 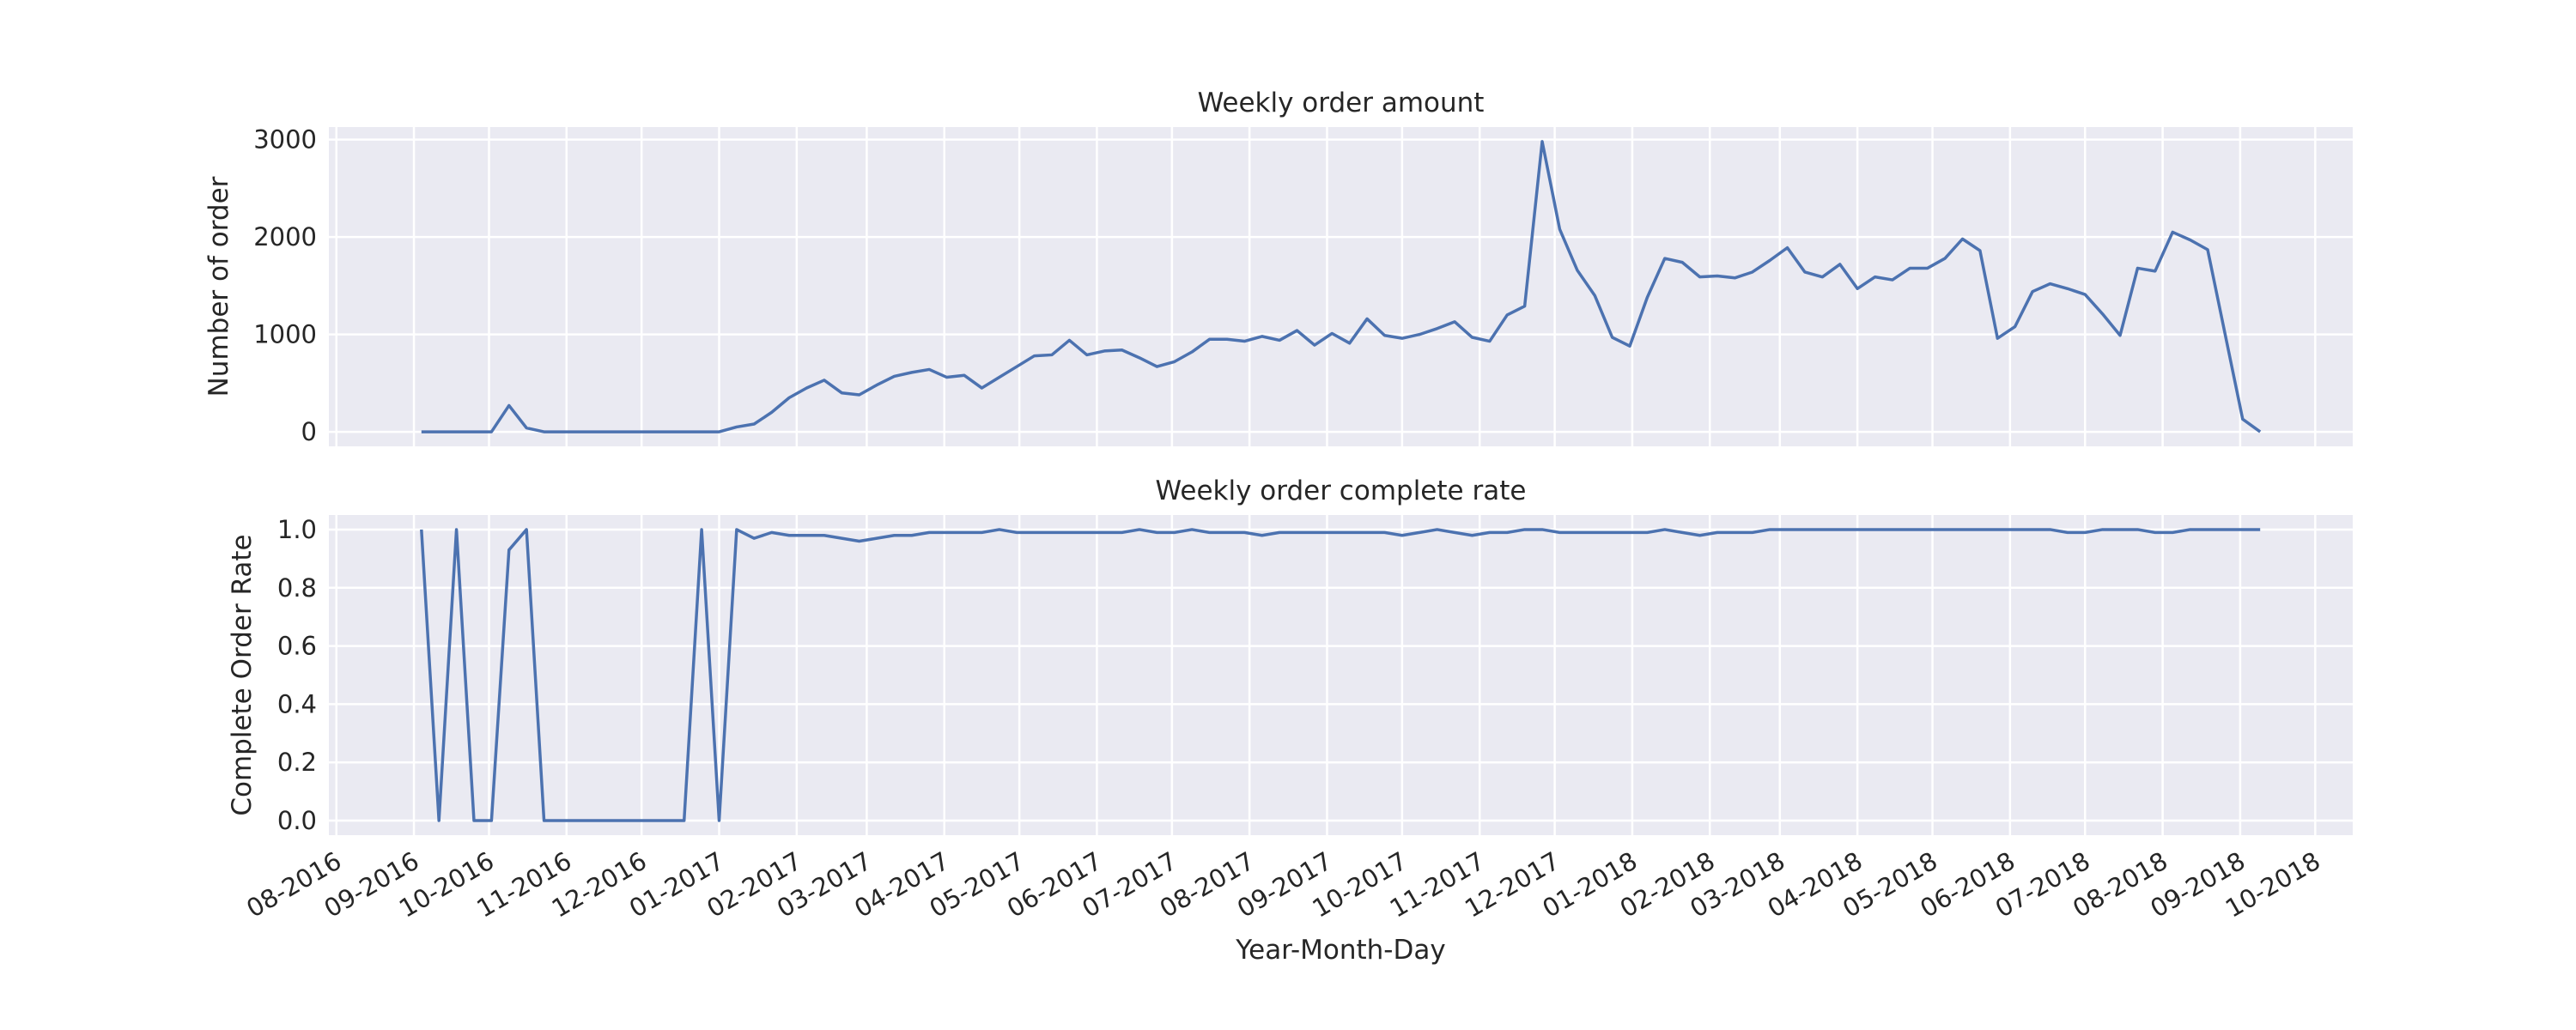 What do you see at coordinates (219, 286) in the screenshot?
I see `y-axis-label: Number of order` at bounding box center [219, 286].